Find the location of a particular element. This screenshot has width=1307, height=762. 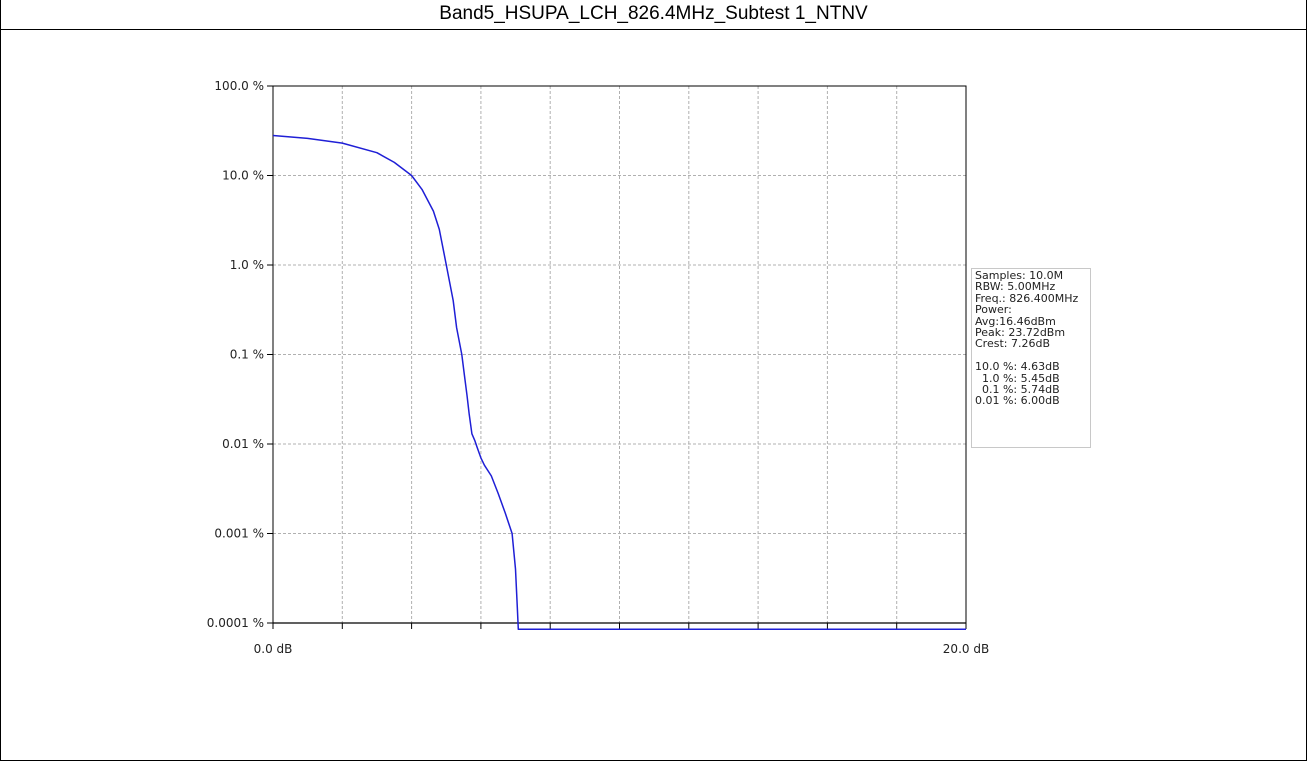

info-line: 0.1 %: 5.74dB is located at coordinates (1017, 389).